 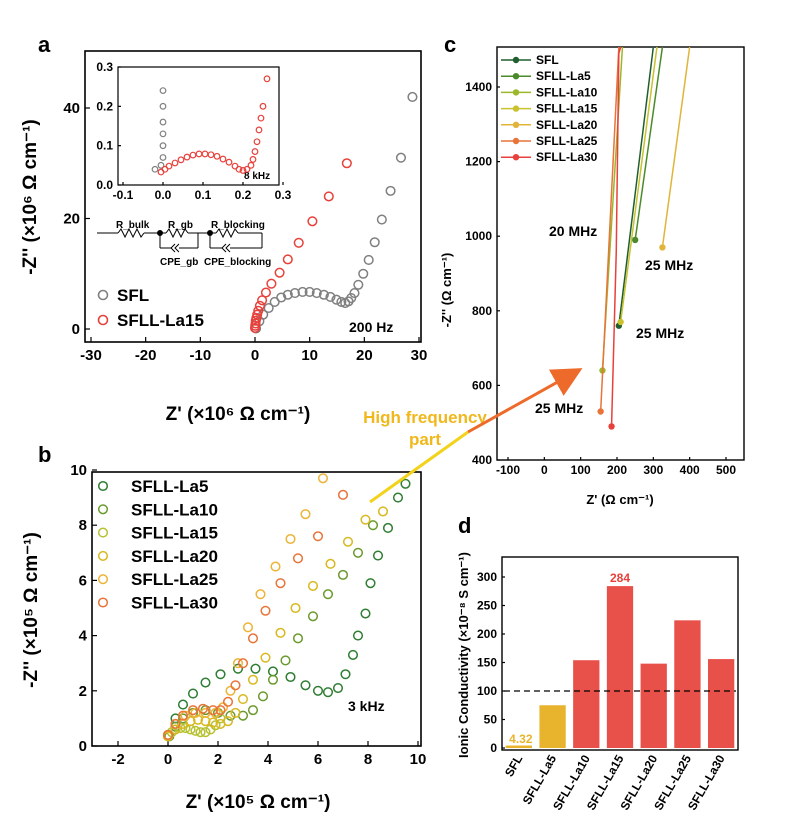 What do you see at coordinates (368, 759) in the screenshot?
I see `panel-b-xtick-label: 8` at bounding box center [368, 759].